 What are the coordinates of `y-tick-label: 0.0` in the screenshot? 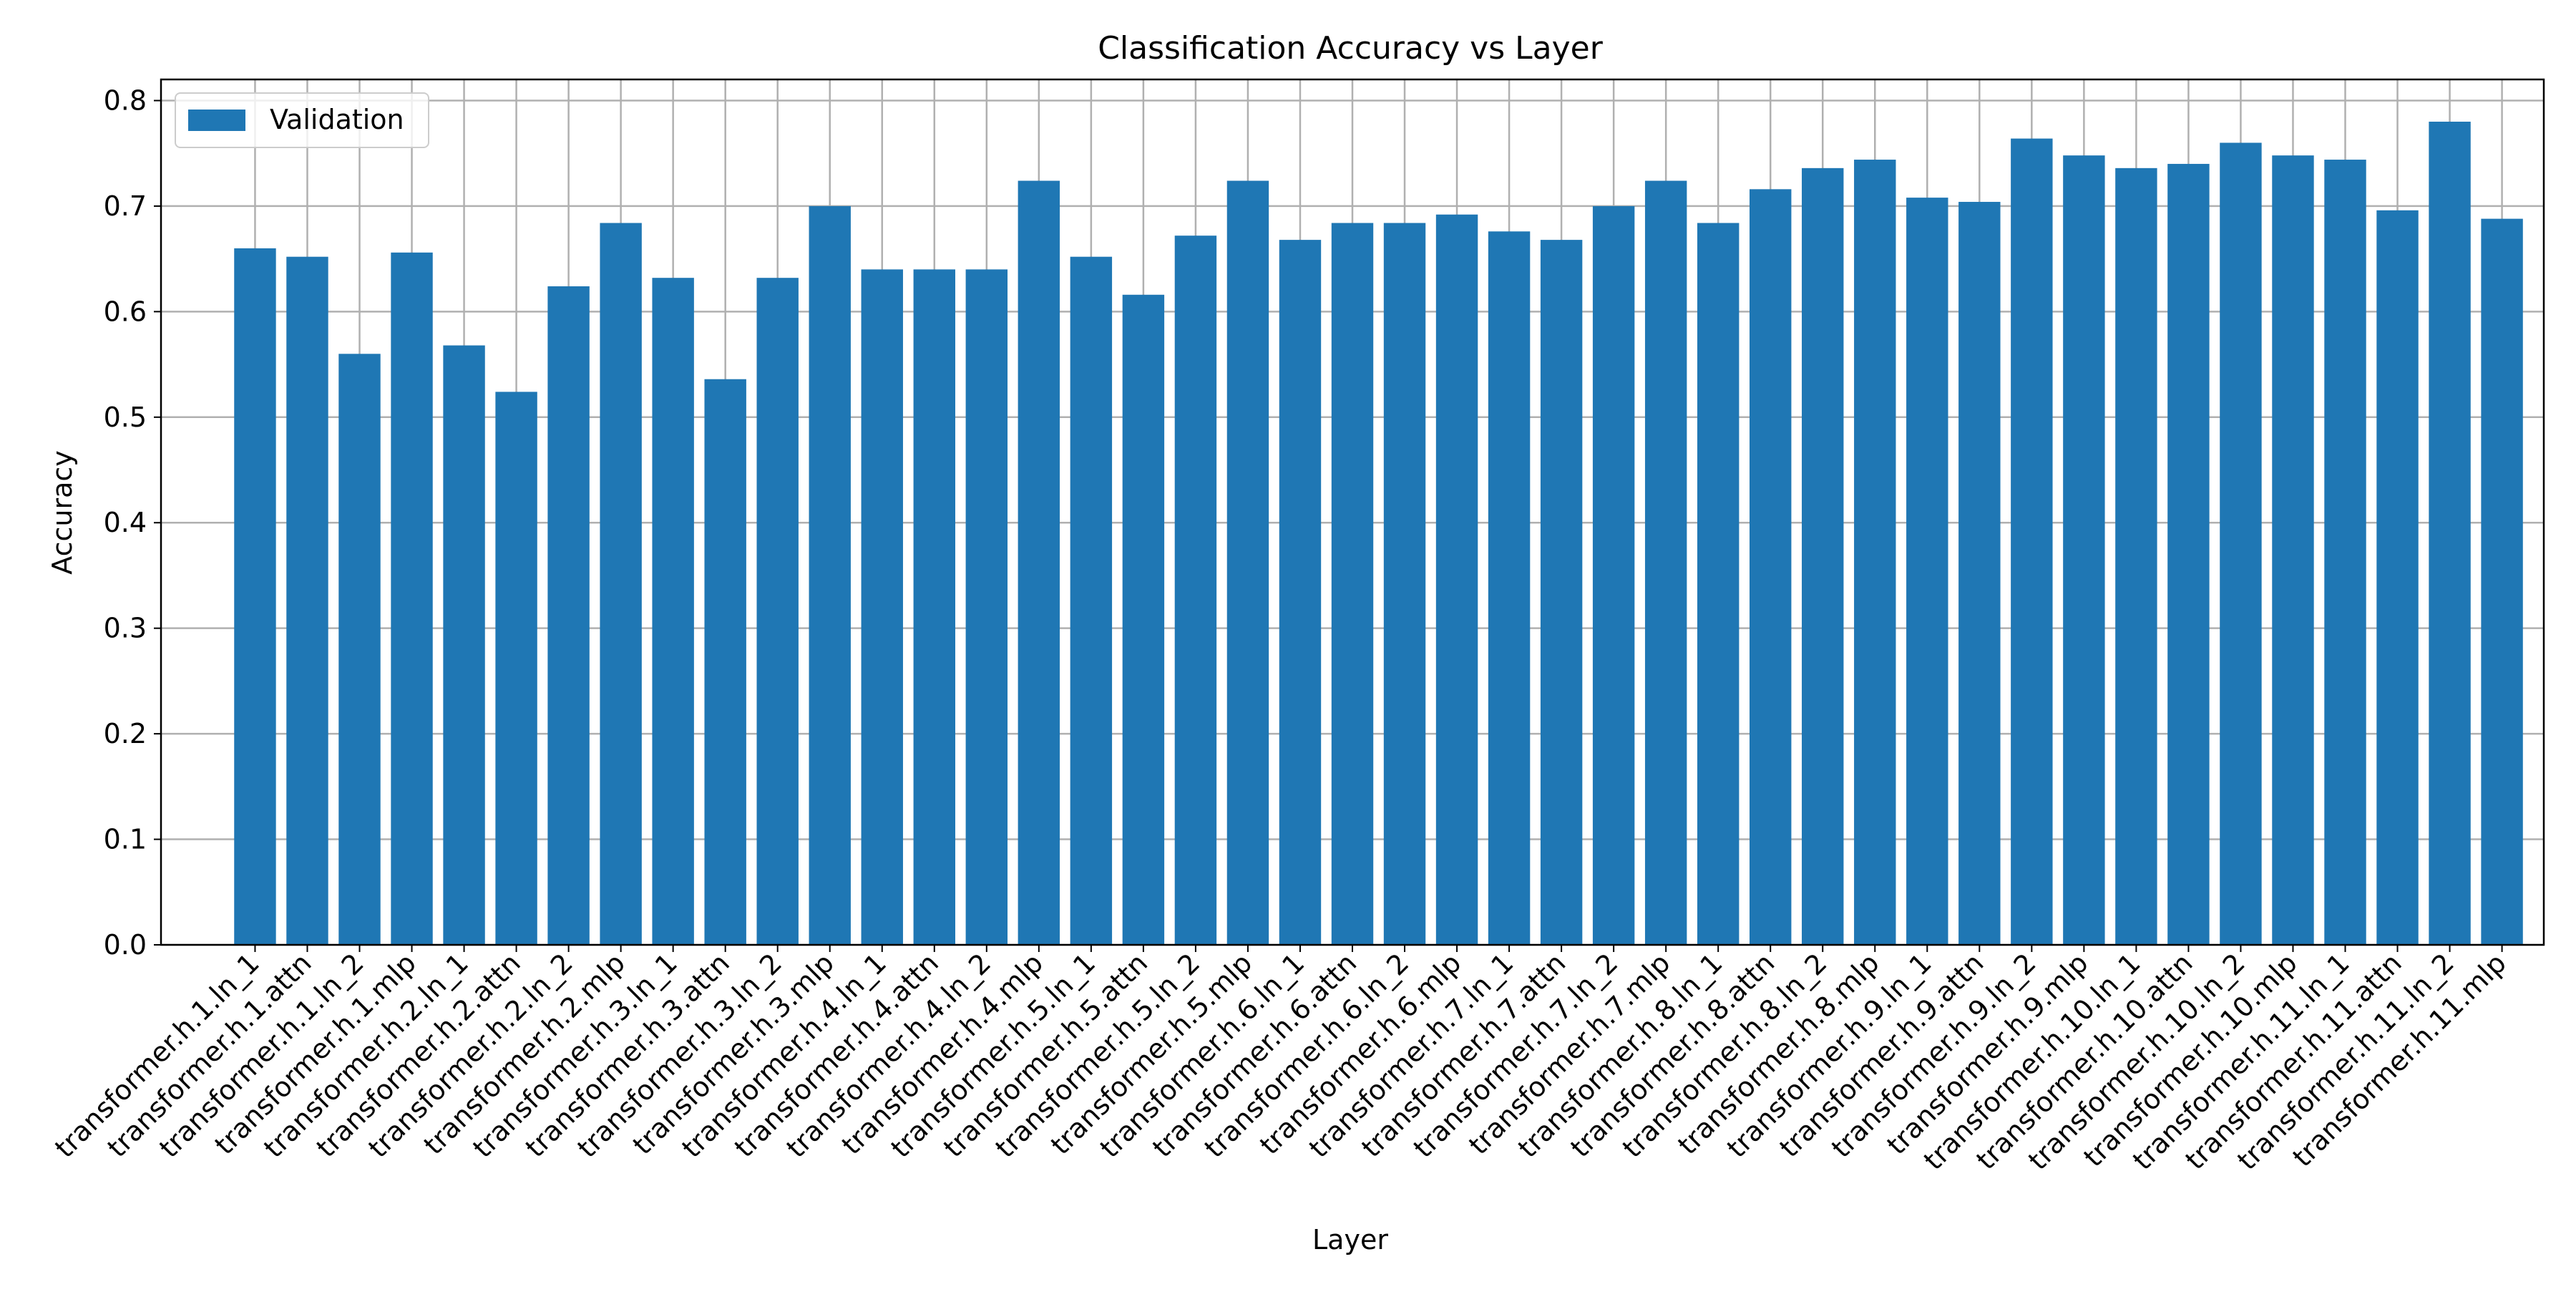 It's located at (125, 945).